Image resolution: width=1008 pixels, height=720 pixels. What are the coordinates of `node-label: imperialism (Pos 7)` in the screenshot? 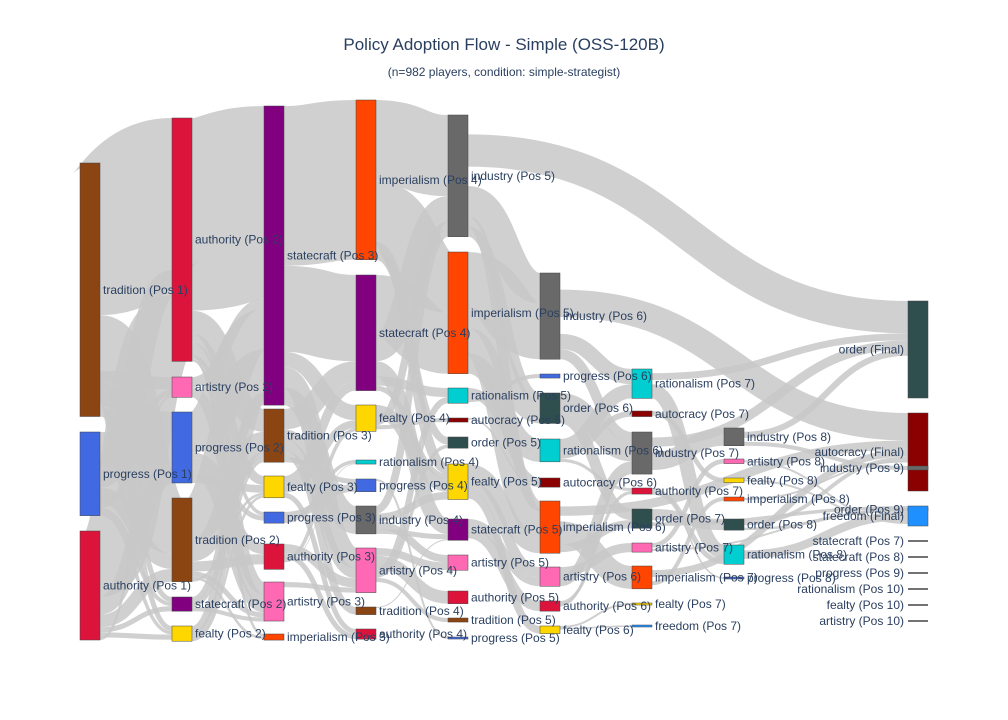 It's located at (706, 577).